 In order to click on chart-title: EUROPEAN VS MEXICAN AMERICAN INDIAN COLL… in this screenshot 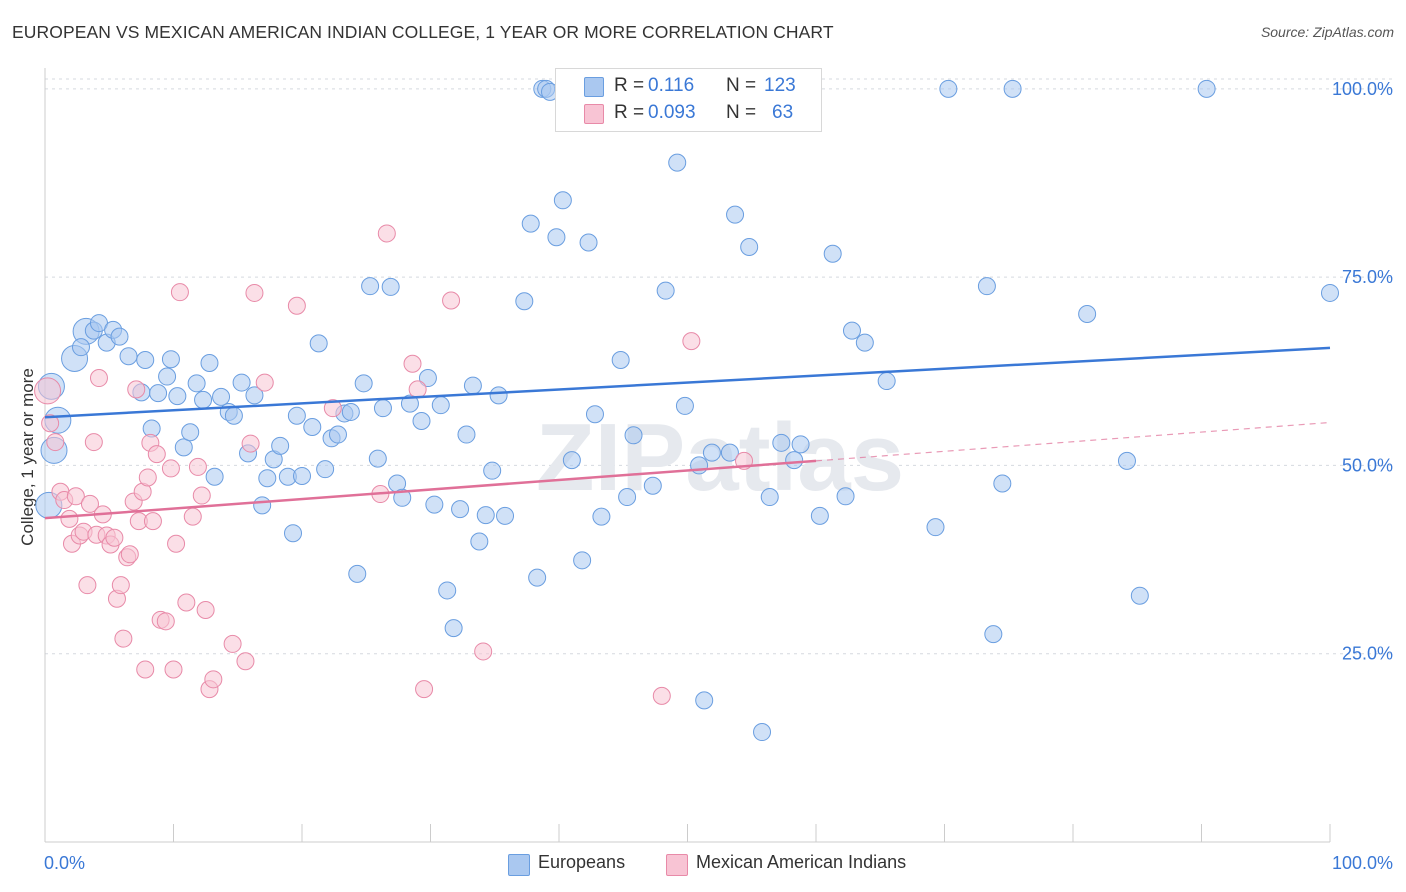, I will do `click(423, 32)`.